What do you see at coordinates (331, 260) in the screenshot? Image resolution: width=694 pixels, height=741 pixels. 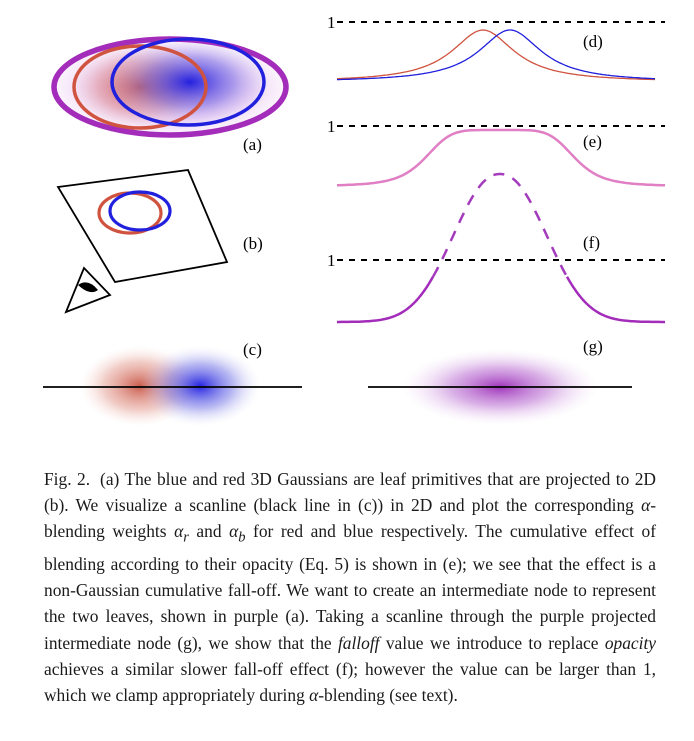 I see `y-mark-f: 1` at bounding box center [331, 260].